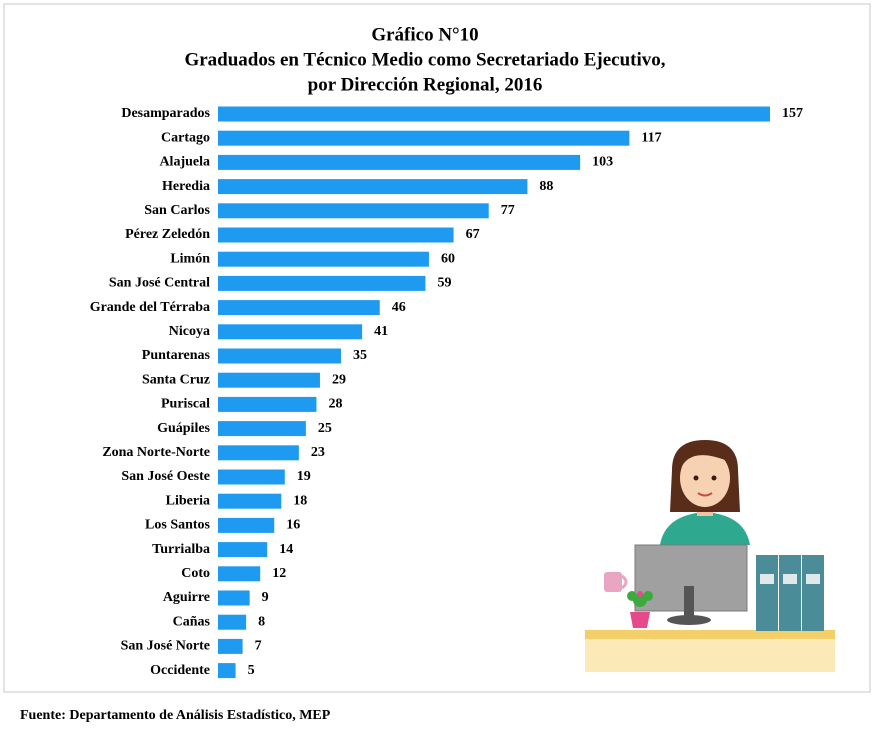  I want to click on value-label: 19, so click(304, 476).